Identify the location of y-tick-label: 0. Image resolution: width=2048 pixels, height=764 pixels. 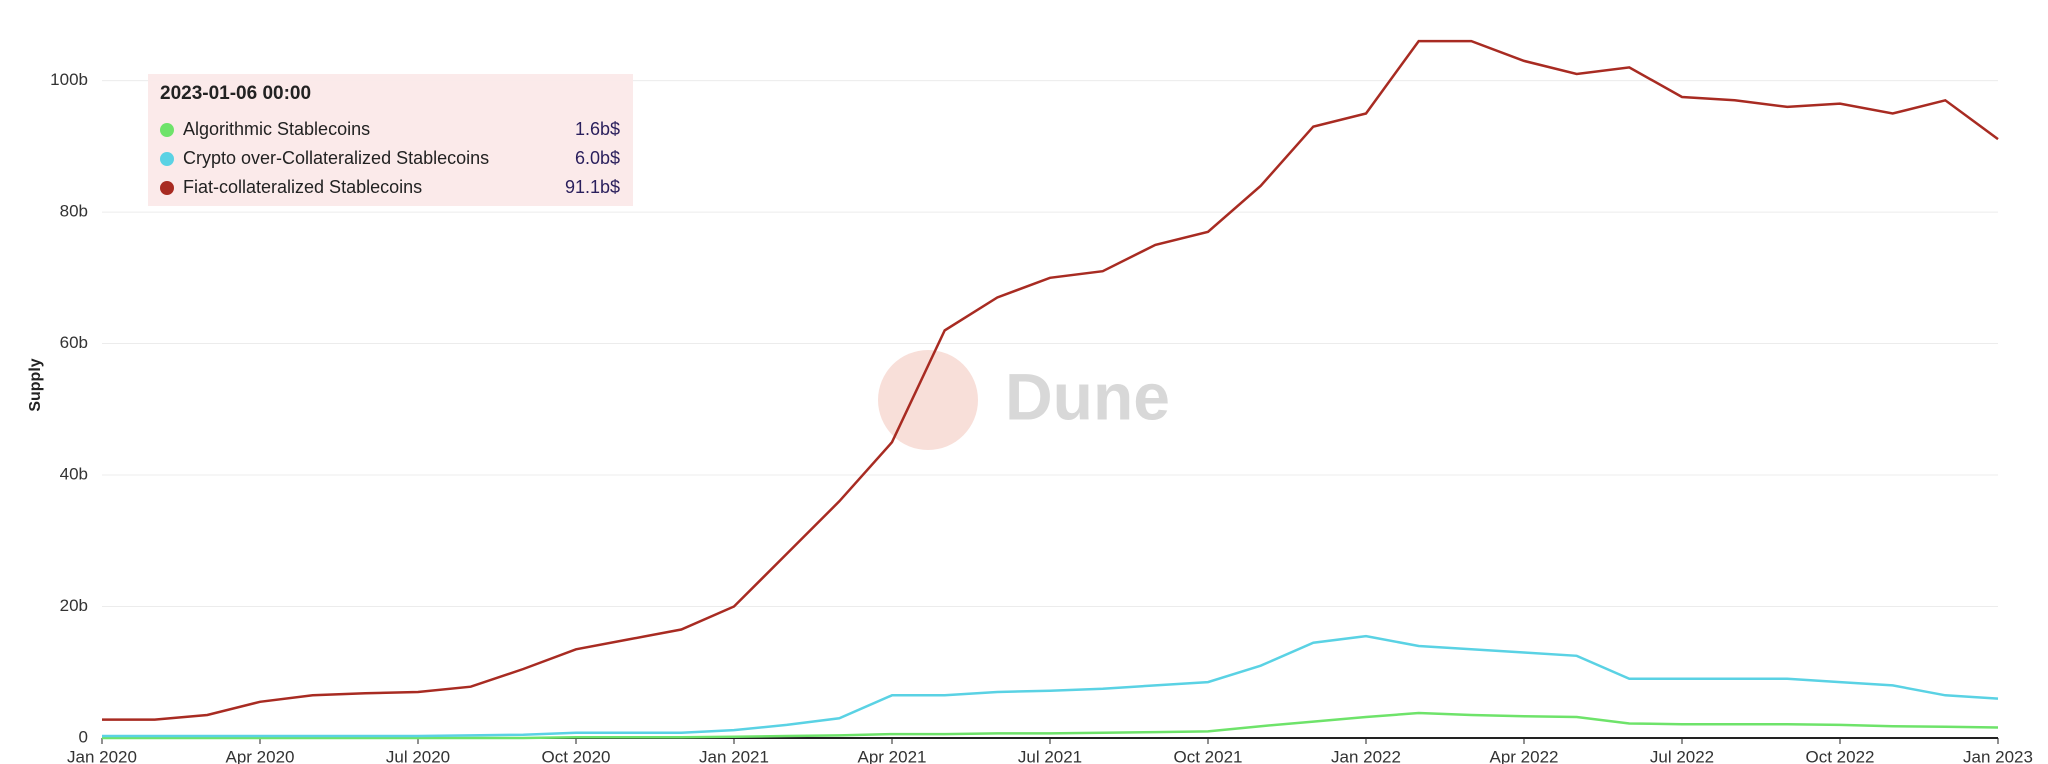
(83, 736).